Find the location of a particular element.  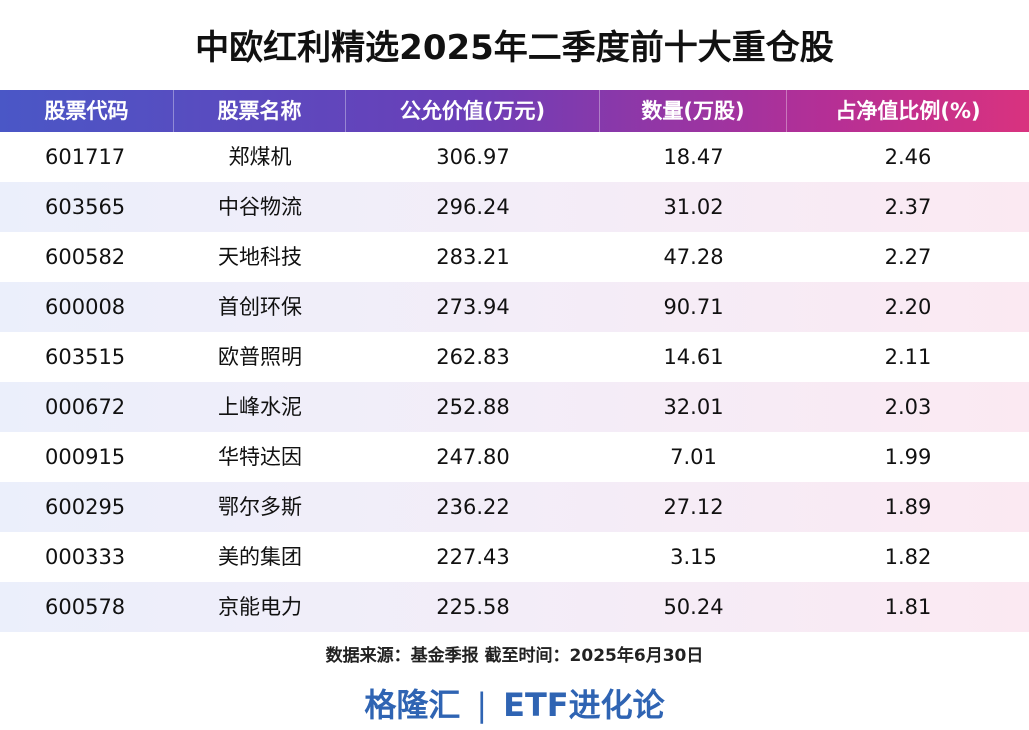

table-row: 000915 华特达因 247.80 7.01 1.99 is located at coordinates (514, 457).